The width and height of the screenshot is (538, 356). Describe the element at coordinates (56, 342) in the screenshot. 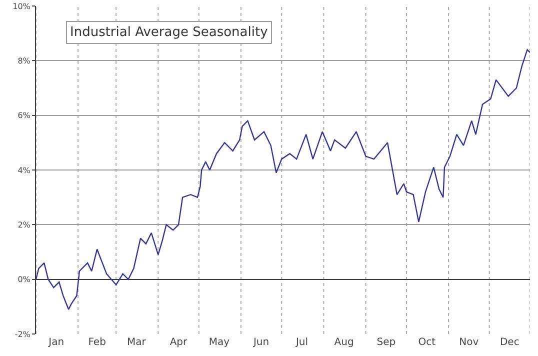

I see `x-tick-label: Jan` at that location.